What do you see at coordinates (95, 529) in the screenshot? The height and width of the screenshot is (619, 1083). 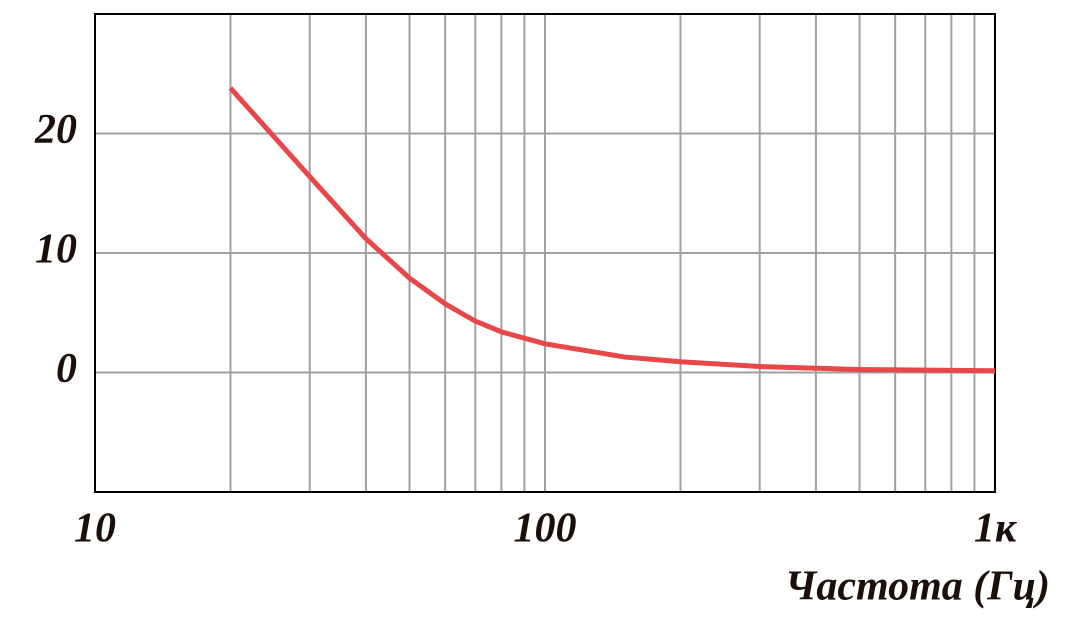 I see `x-tick-label: 10` at bounding box center [95, 529].